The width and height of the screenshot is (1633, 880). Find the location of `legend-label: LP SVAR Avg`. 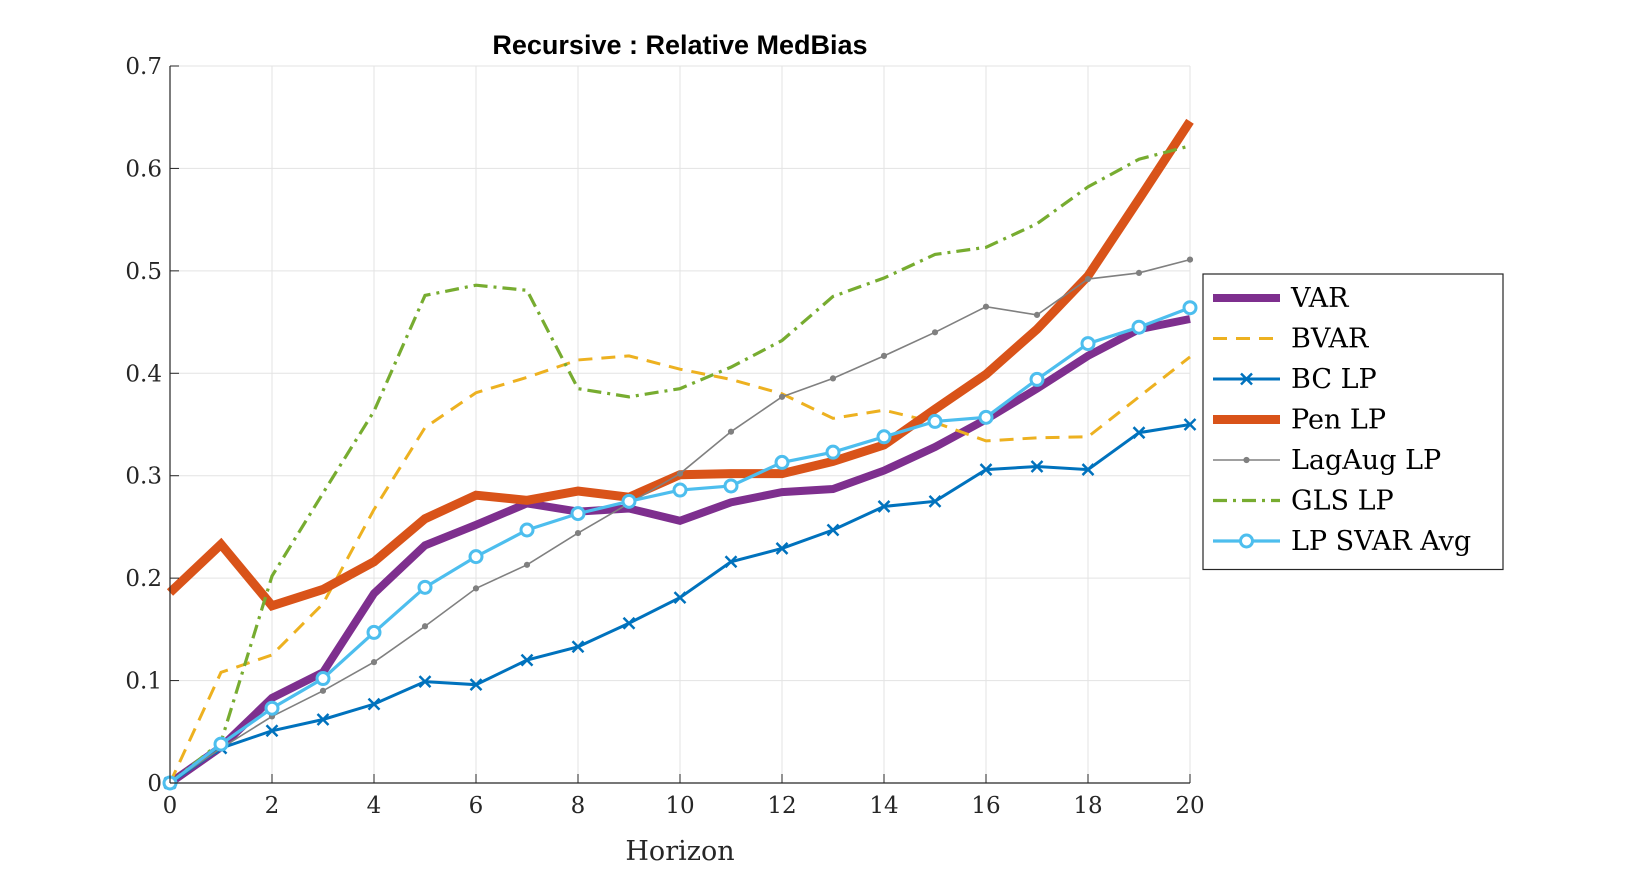

legend-label: LP SVAR Avg is located at coordinates (1381, 541).